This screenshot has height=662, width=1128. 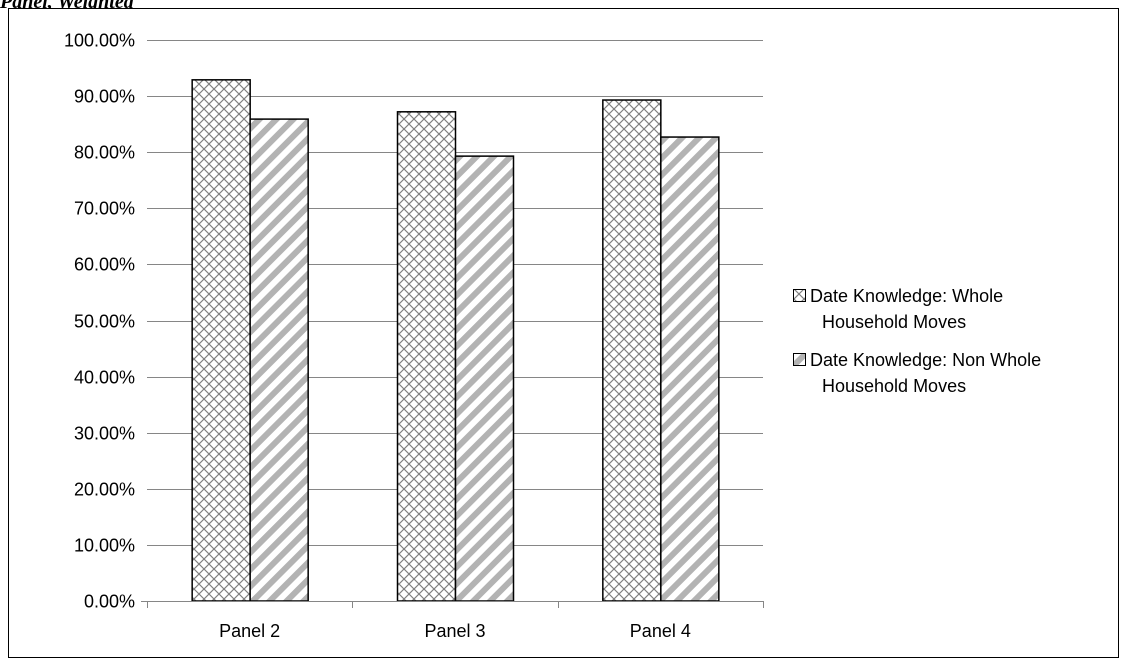 I want to click on x-tick-label: Panel 4, so click(x=660, y=631).